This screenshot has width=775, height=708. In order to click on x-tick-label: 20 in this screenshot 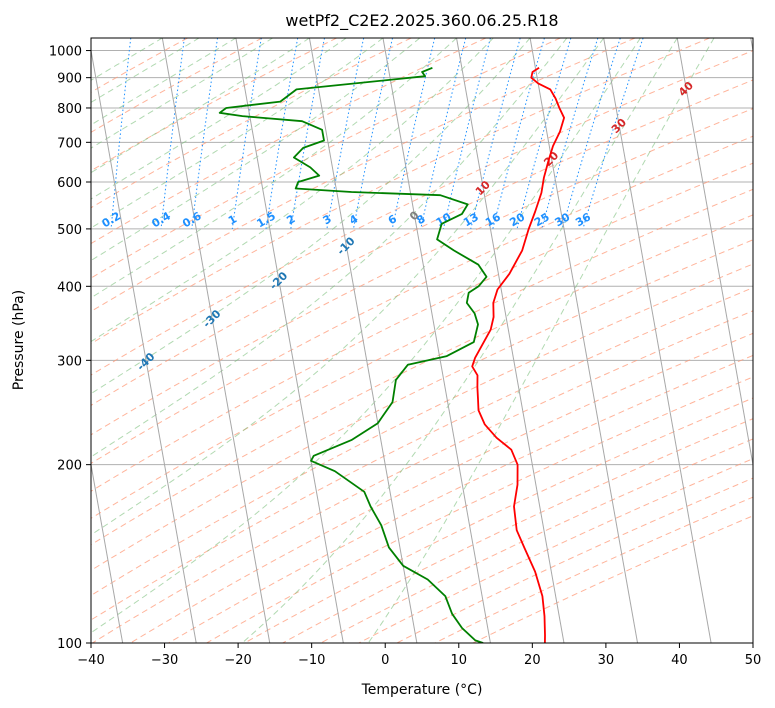, I will do `click(532, 660)`.